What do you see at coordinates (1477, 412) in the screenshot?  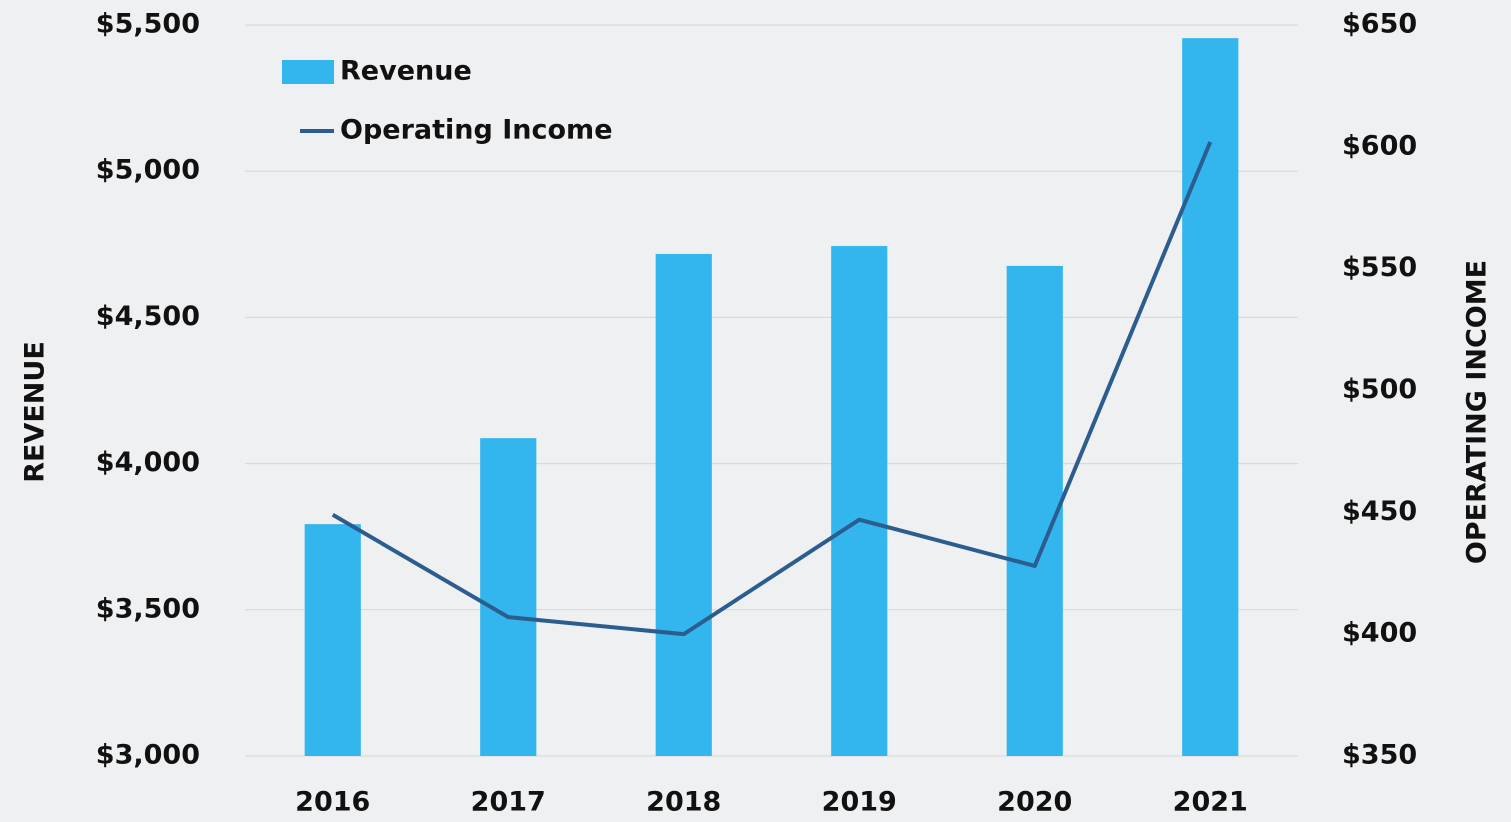 I see `y2-axis-label: OPERATING INCOME` at bounding box center [1477, 412].